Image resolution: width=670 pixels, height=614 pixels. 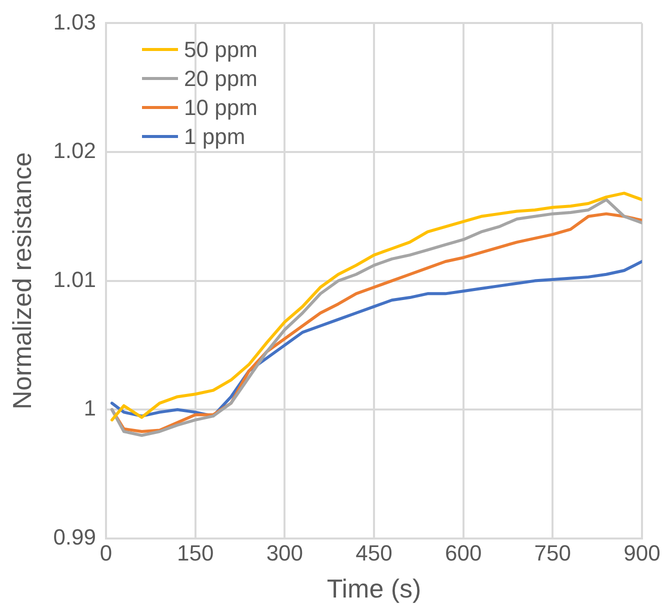 What do you see at coordinates (463, 553) in the screenshot?
I see `x-tick-label: 600` at bounding box center [463, 553].